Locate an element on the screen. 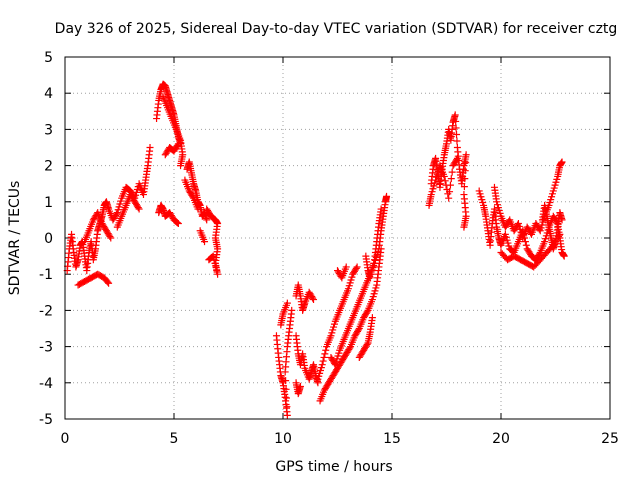  y-tick-label: 3 is located at coordinates (48, 130).